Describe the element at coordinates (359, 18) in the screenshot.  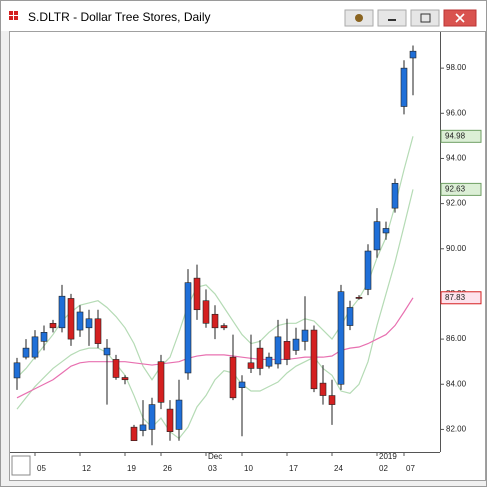
I see `link-icon` at that location.